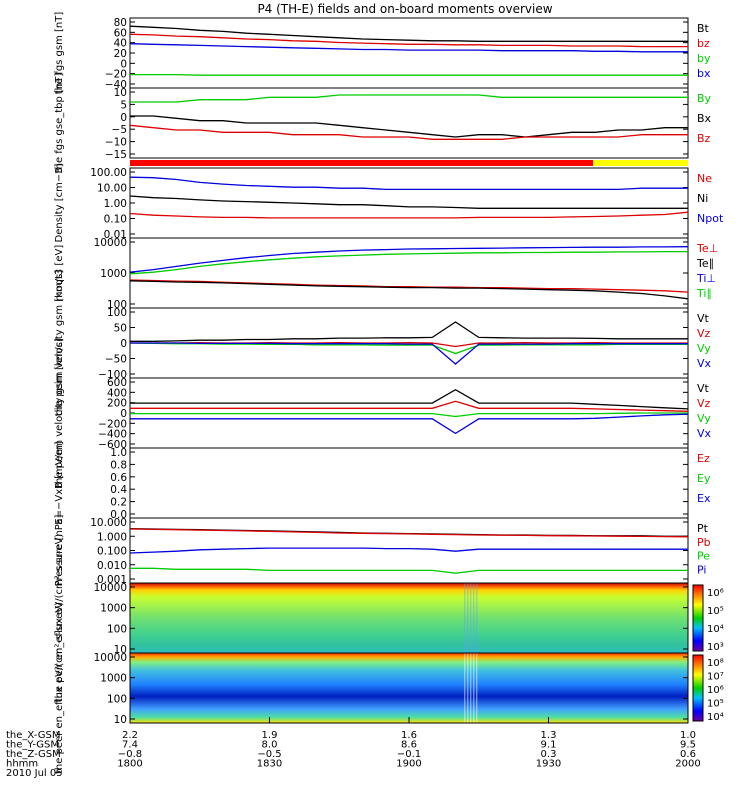 This screenshot has width=750, height=800. Describe the element at coordinates (118, 465) in the screenshot. I see `y-tick-label: 0.8` at that location.